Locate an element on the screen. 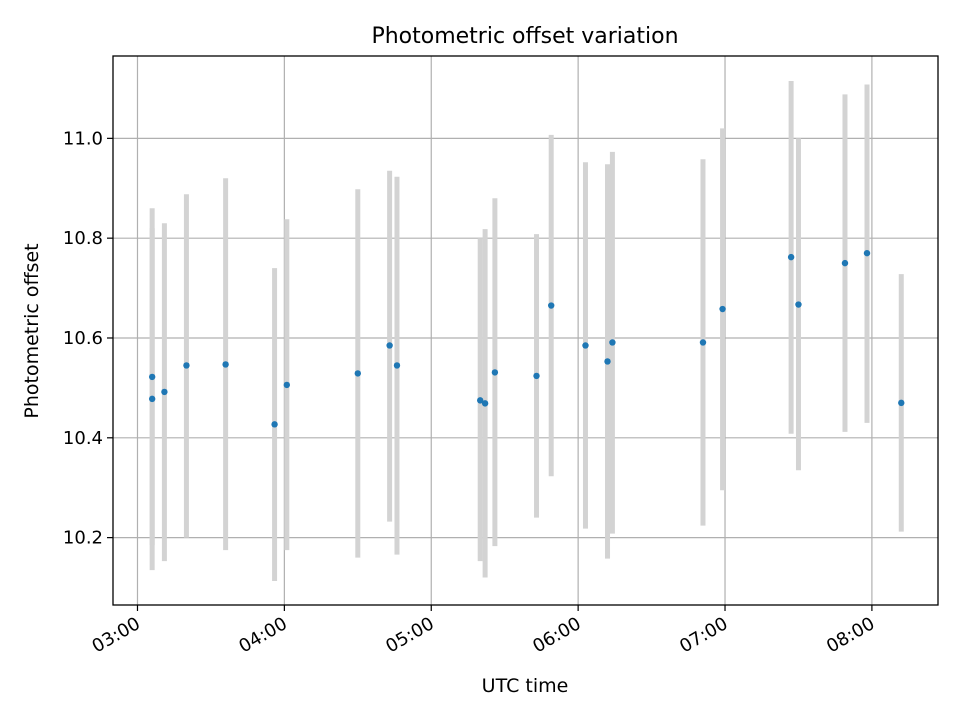 Image resolution: width=960 pixels, height=720 pixels. x-axis-label: UTC time is located at coordinates (525, 686).